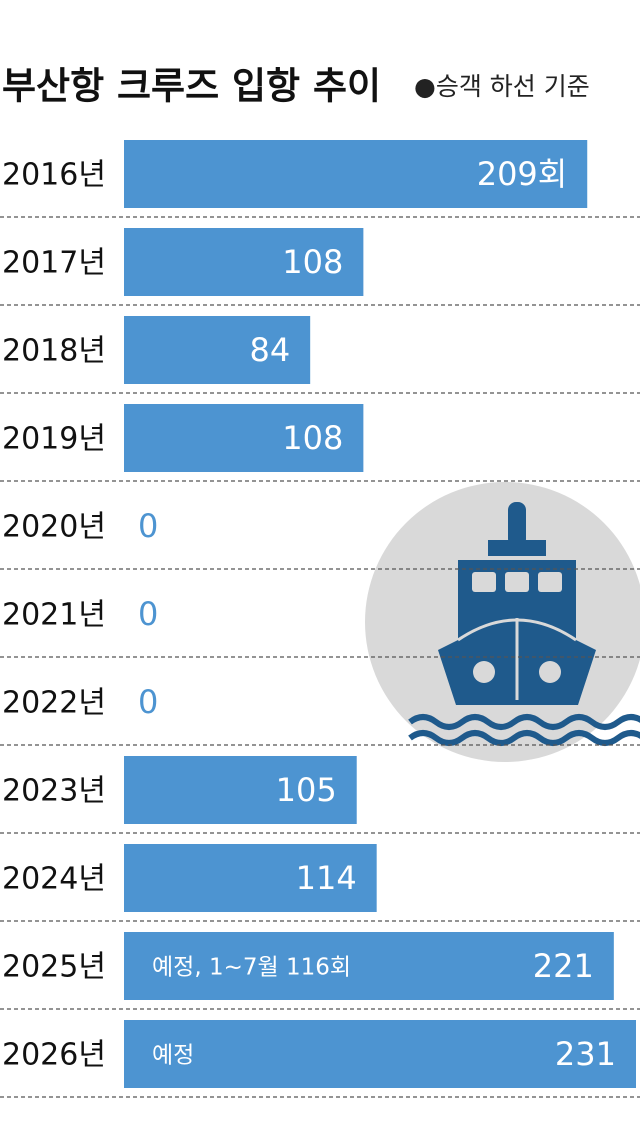 The width and height of the screenshot is (640, 1130). Describe the element at coordinates (585, 1054) in the screenshot. I see `value-label: 231` at that location.